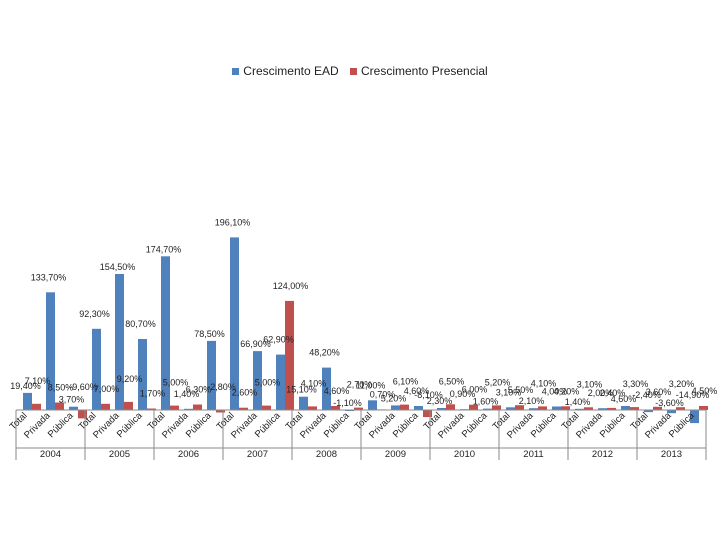 Image resolution: width=720 pixels, height=540 pixels. Describe the element at coordinates (555, 392) in the screenshot. I see `ead-value-label: 4,00%` at that location.